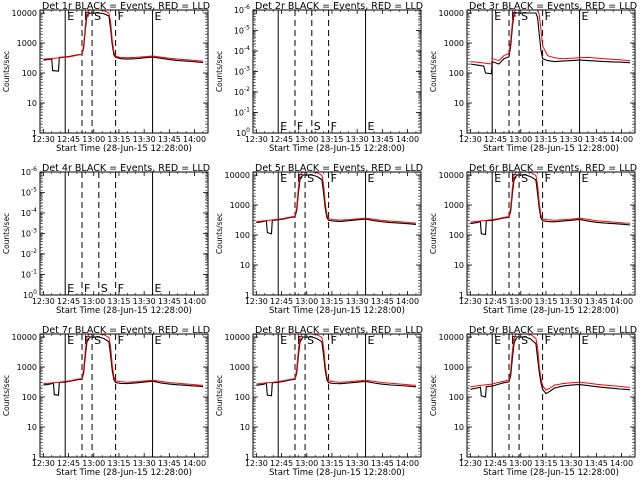 The image size is (640, 480). I want to click on y-axis-label: Counts/sec, so click(219, 233).